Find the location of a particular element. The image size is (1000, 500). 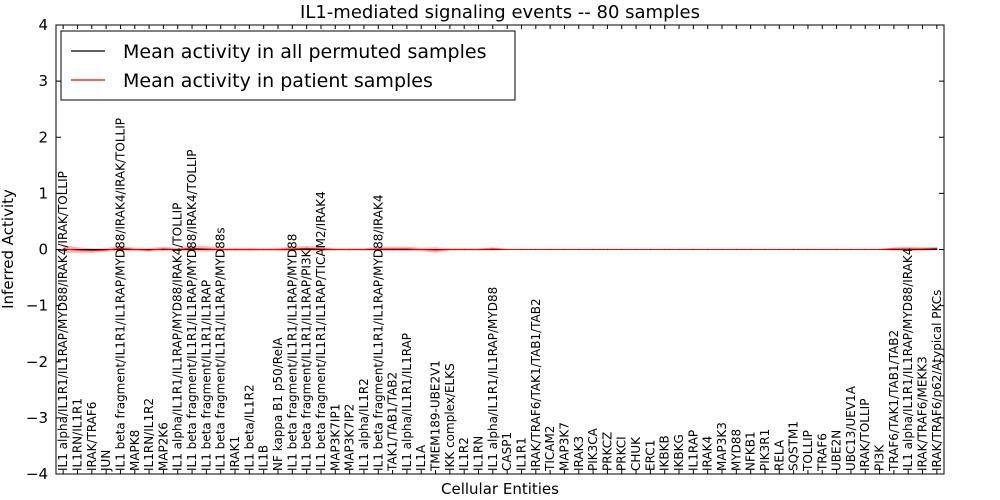

x-tick-label: NF kappa B1 p50/RelA is located at coordinates (278, 404).